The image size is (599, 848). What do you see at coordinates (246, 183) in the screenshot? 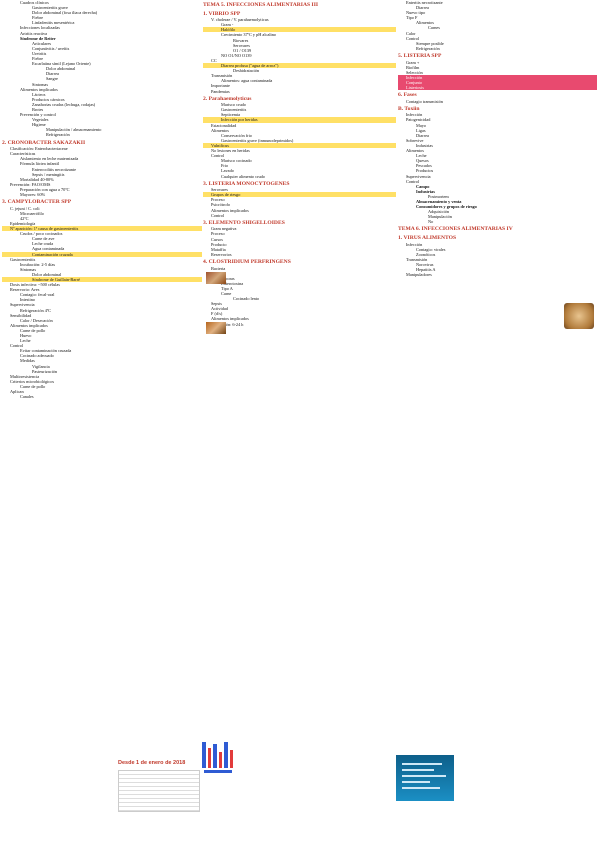
I see `outline-line: 3. LISTERIA MONOCYTOGENES` at bounding box center [246, 183].